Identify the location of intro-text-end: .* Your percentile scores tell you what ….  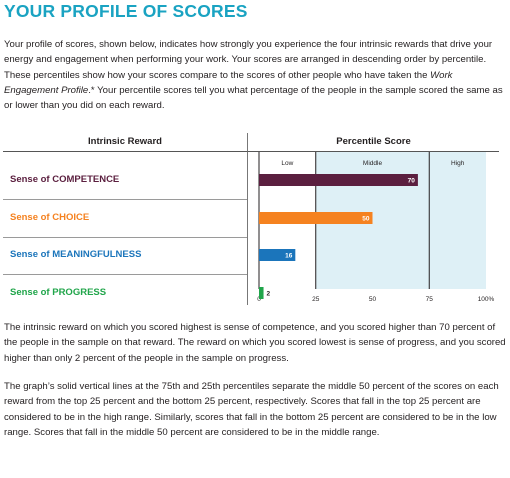
(253, 98).